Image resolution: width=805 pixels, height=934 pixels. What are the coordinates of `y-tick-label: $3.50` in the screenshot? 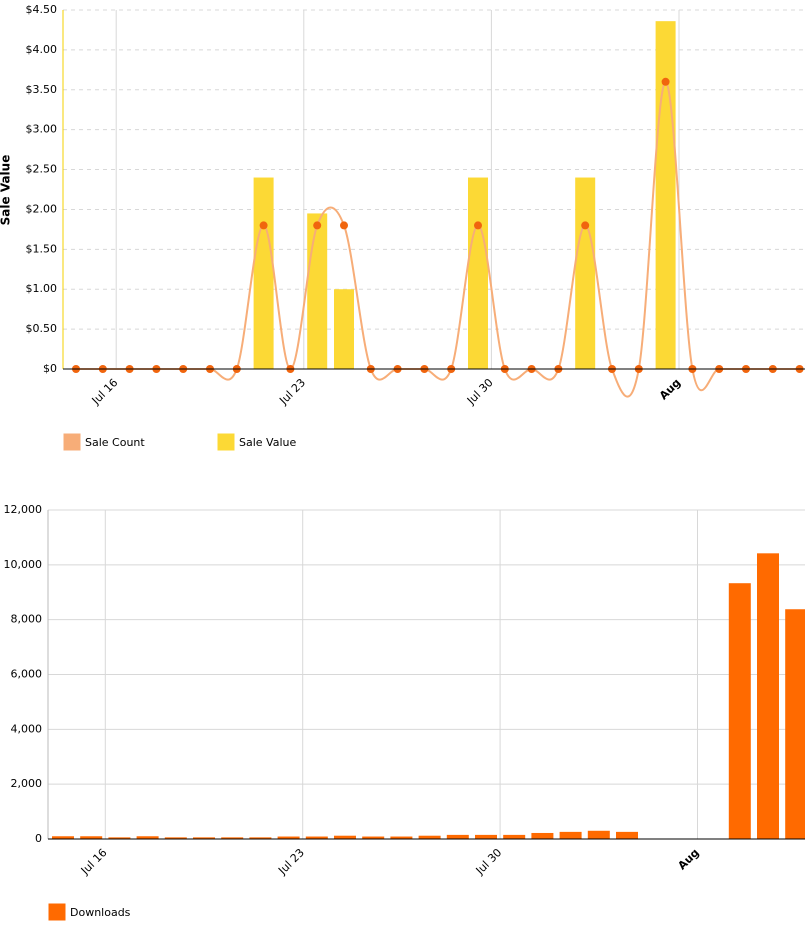 It's located at (42, 89).